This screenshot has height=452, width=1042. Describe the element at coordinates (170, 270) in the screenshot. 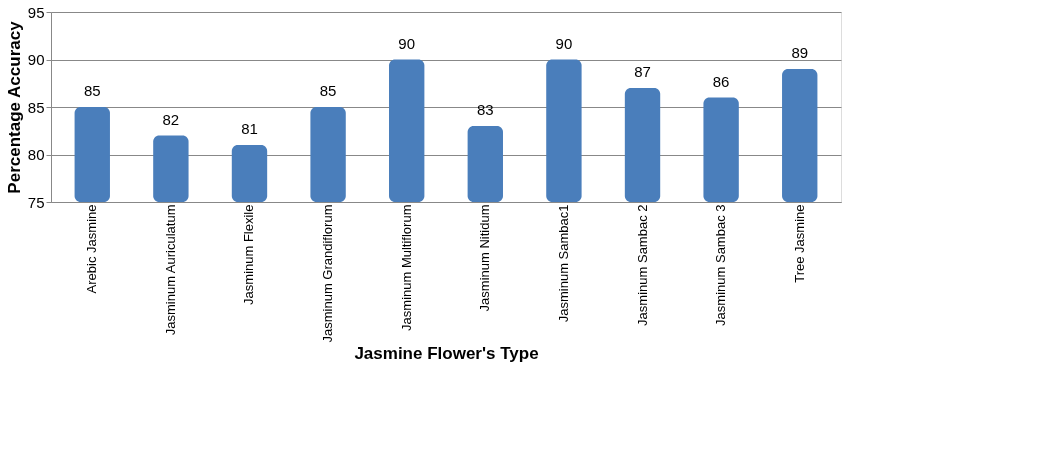

I see `x-tick-label: Jasminum Auriculatum` at that location.